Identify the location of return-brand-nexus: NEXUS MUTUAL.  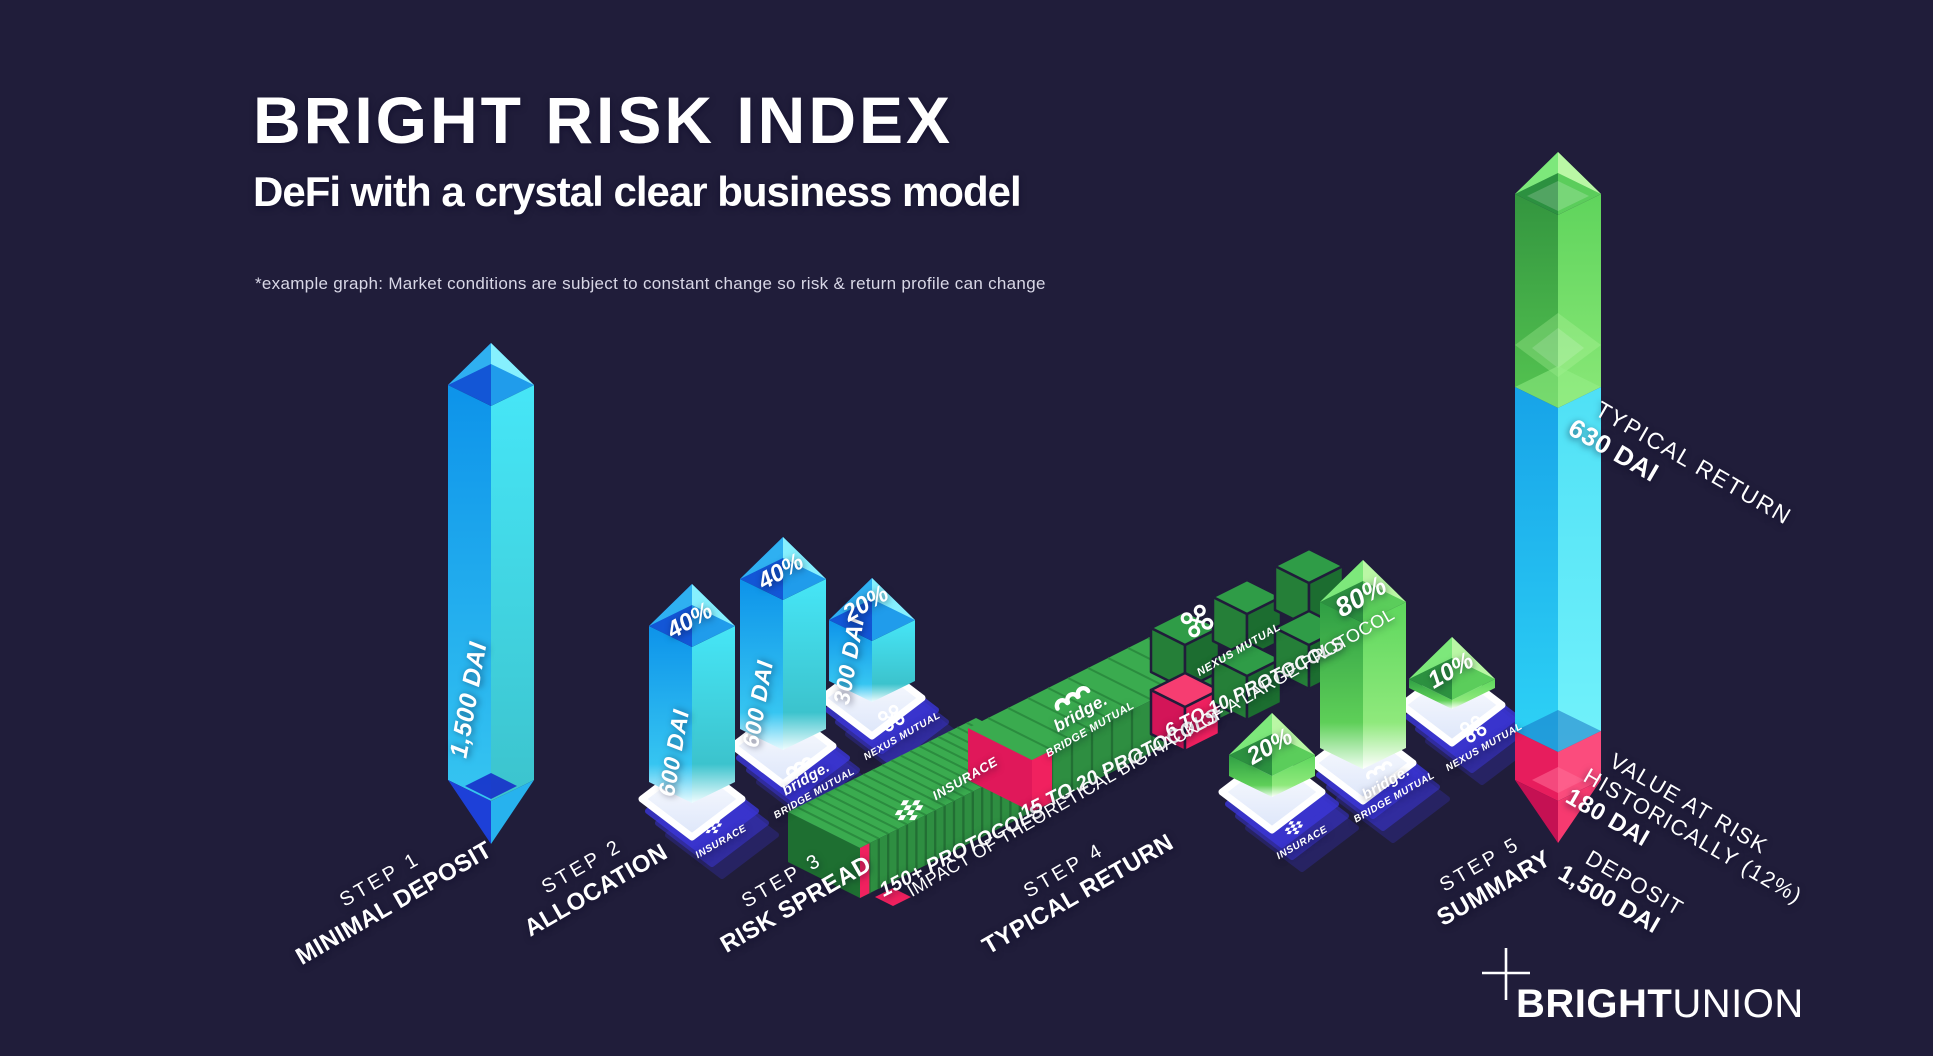
(1477, 735).